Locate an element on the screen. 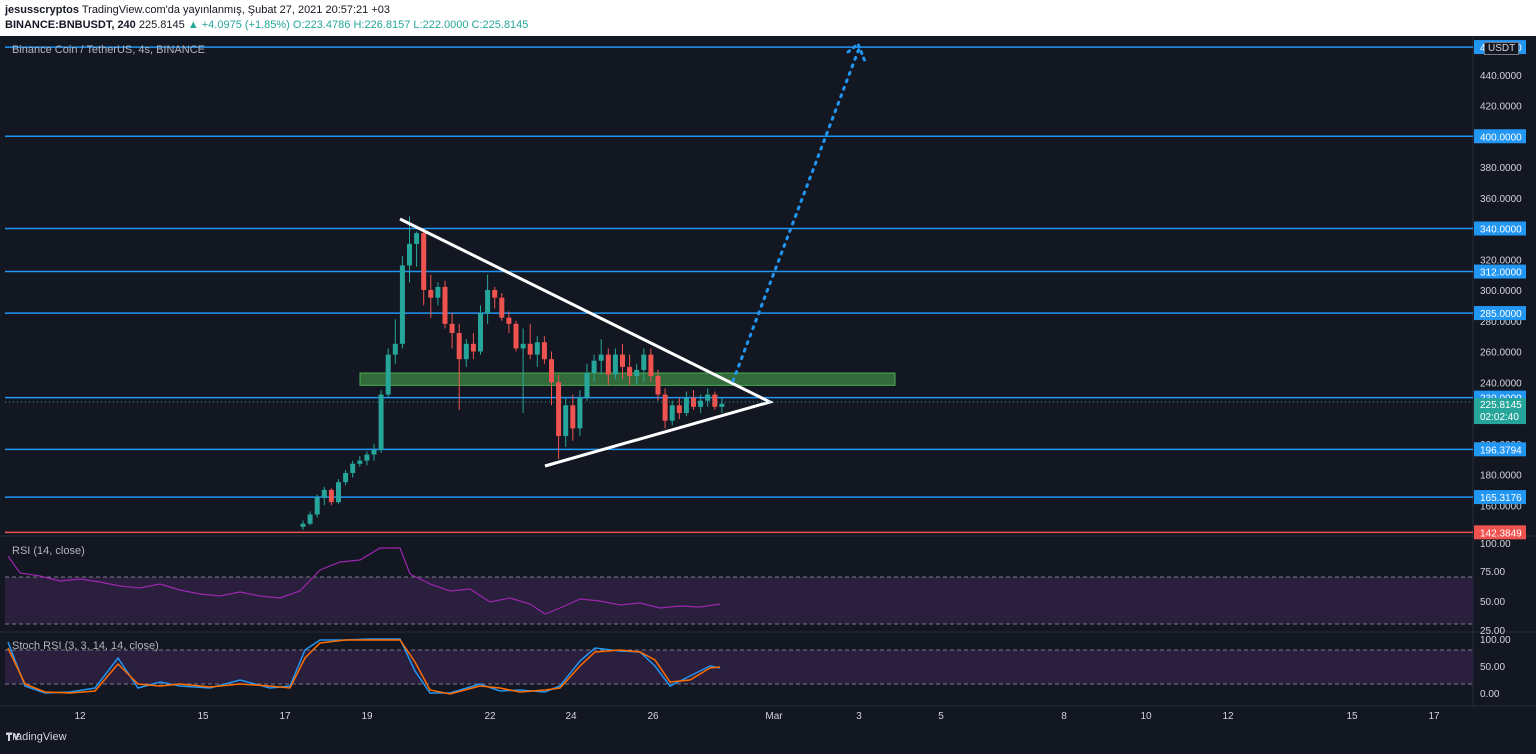 This screenshot has width=1536, height=754. ohlc-open: O:223.4786 is located at coordinates (321, 25).